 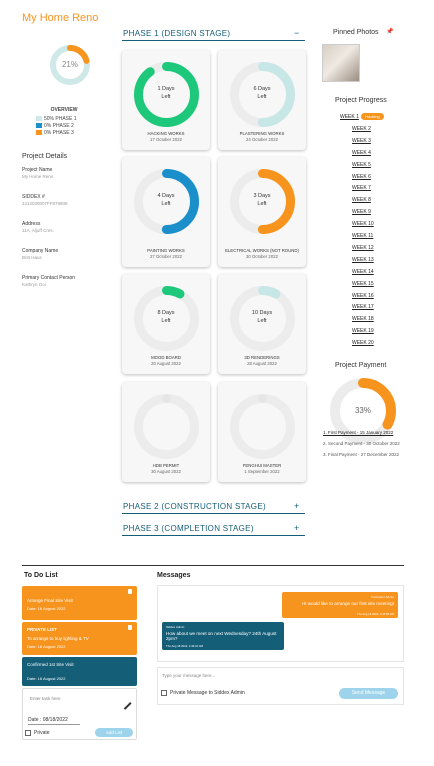 I want to click on task-card: 4 Days Left PAINTING WORKS 27 October 2022, so click(x=166, y=212).